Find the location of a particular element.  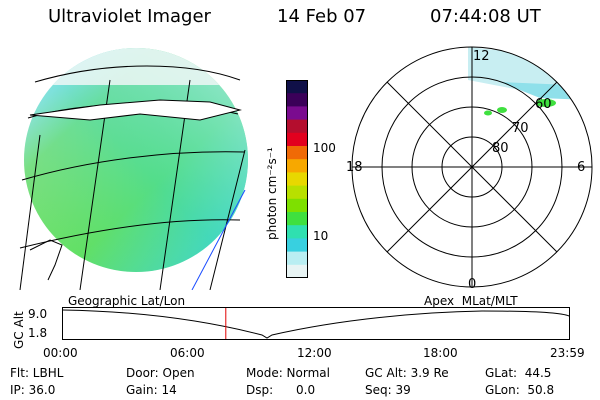

coastline-band is located at coordinates (135, 110).